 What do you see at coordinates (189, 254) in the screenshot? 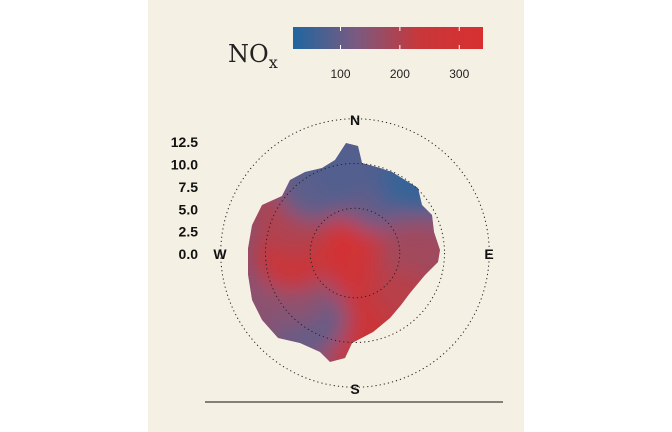
I see `radial-tick-label: 0.0` at bounding box center [189, 254].